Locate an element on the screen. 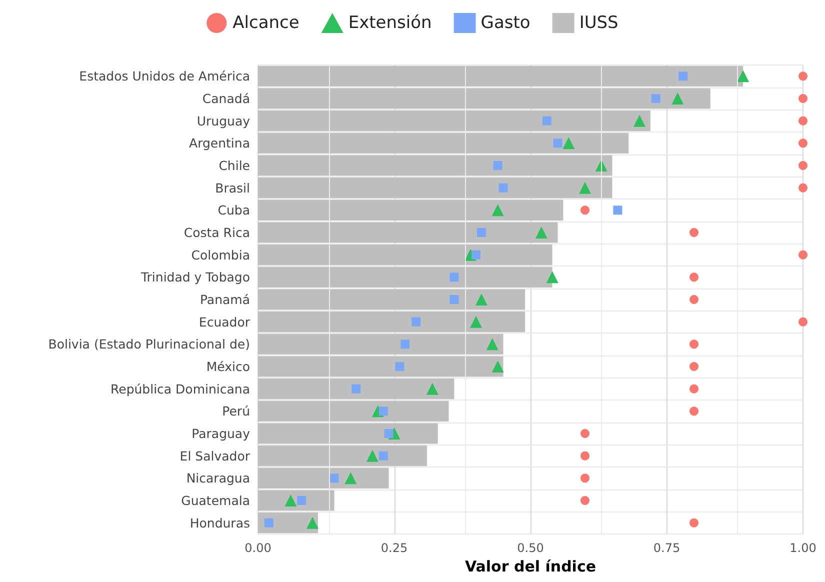  y-tick-label: Honduras is located at coordinates (220, 522).